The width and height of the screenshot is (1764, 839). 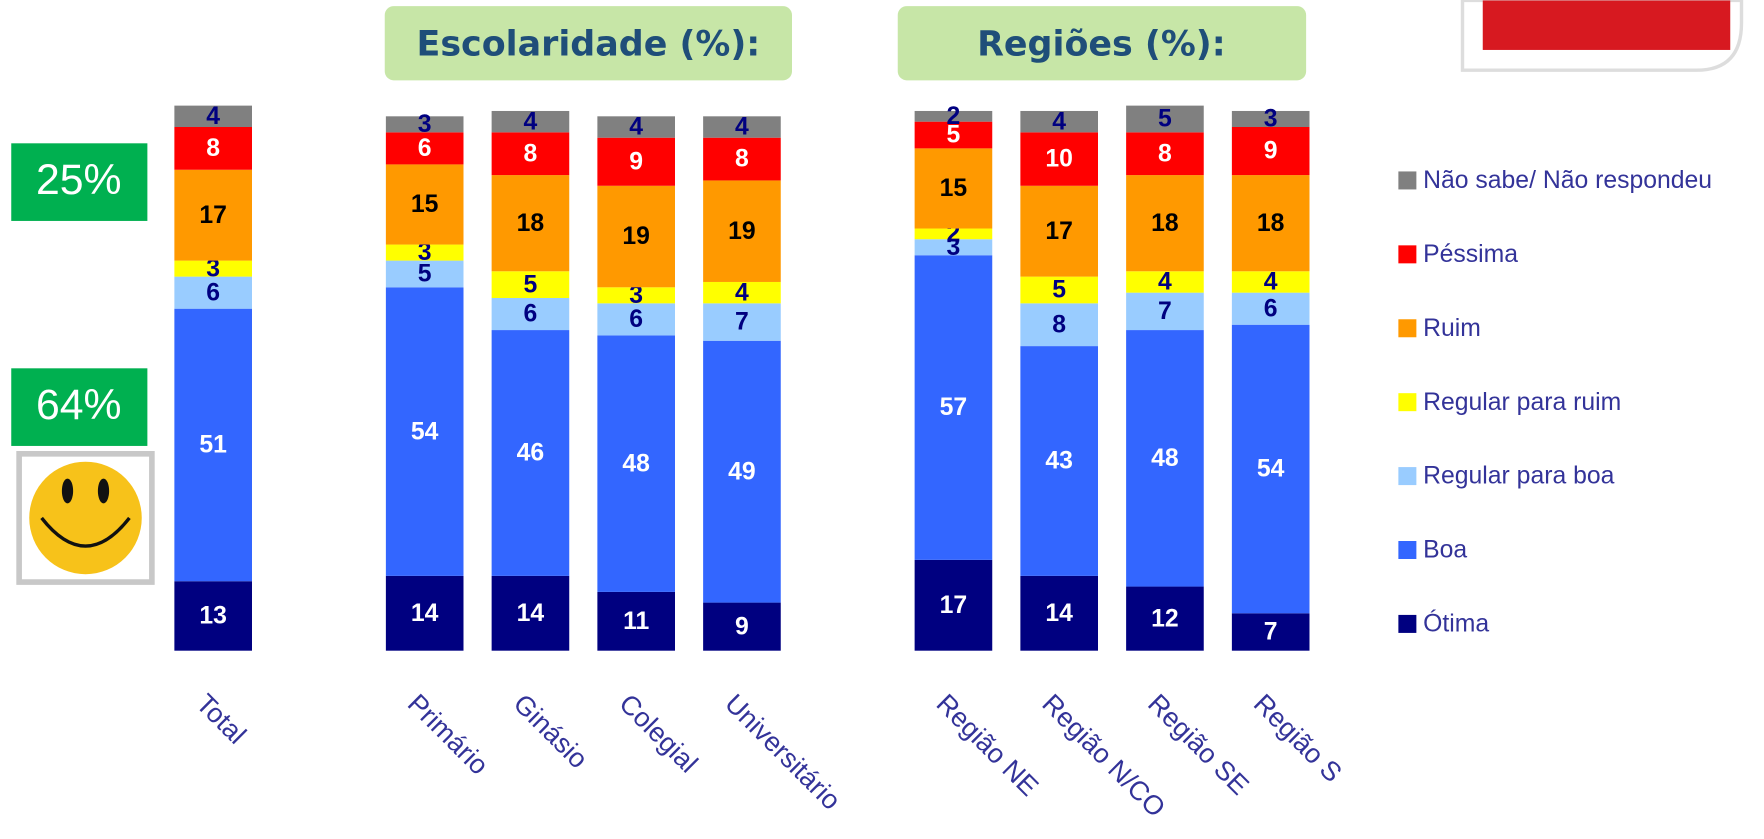 I want to click on smiley, so click(x=85, y=518).